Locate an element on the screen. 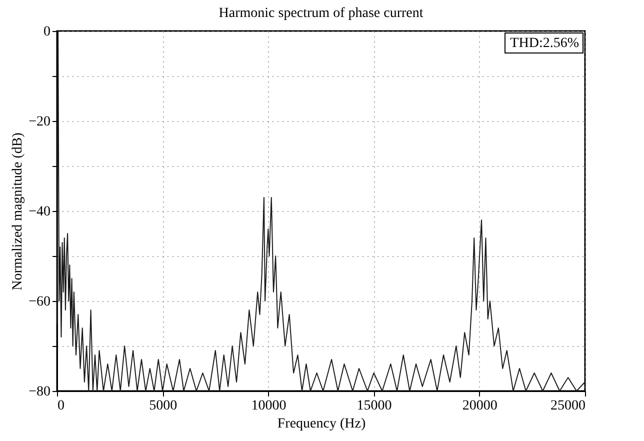 This screenshot has height=441, width=644. y-axis-title: Normalized magnitude (dB) is located at coordinates (18, 211).